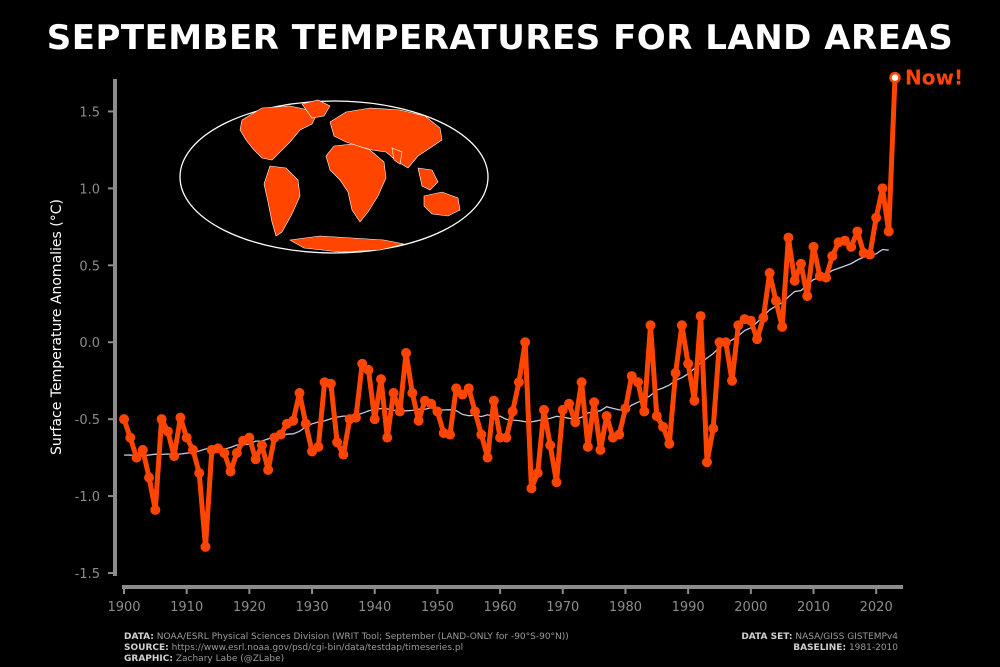  Describe the element at coordinates (876, 607) in the screenshot. I see `x-tick-label: 2020` at that location.